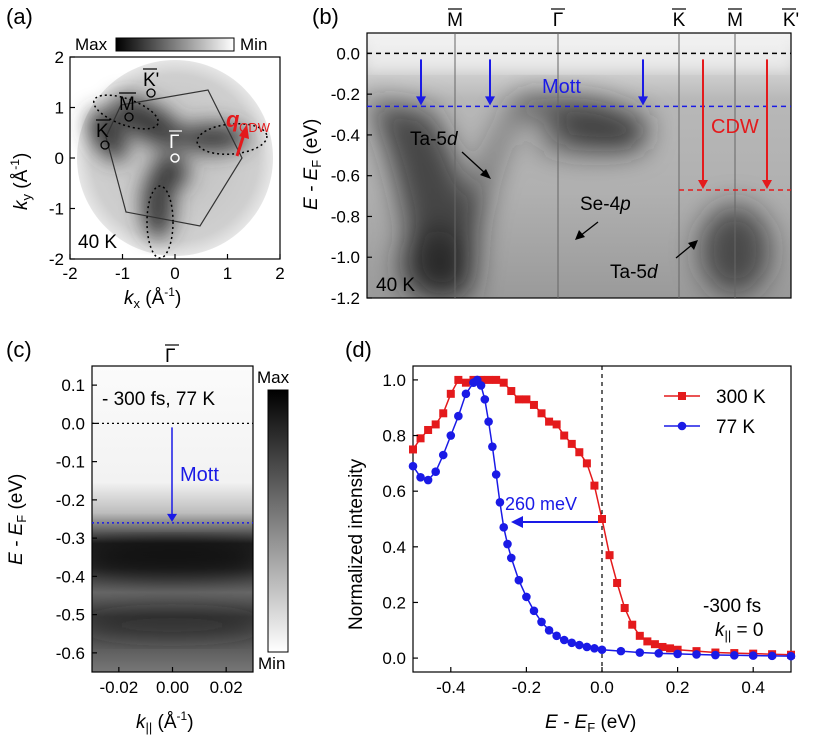  I want to click on svg-text: k|| (Å-1), so click(165, 722).